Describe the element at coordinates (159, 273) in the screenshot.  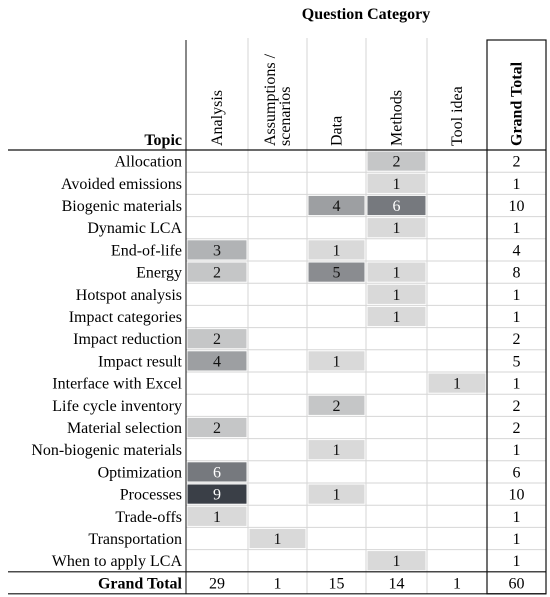
I see `row-label: Energy` at that location.